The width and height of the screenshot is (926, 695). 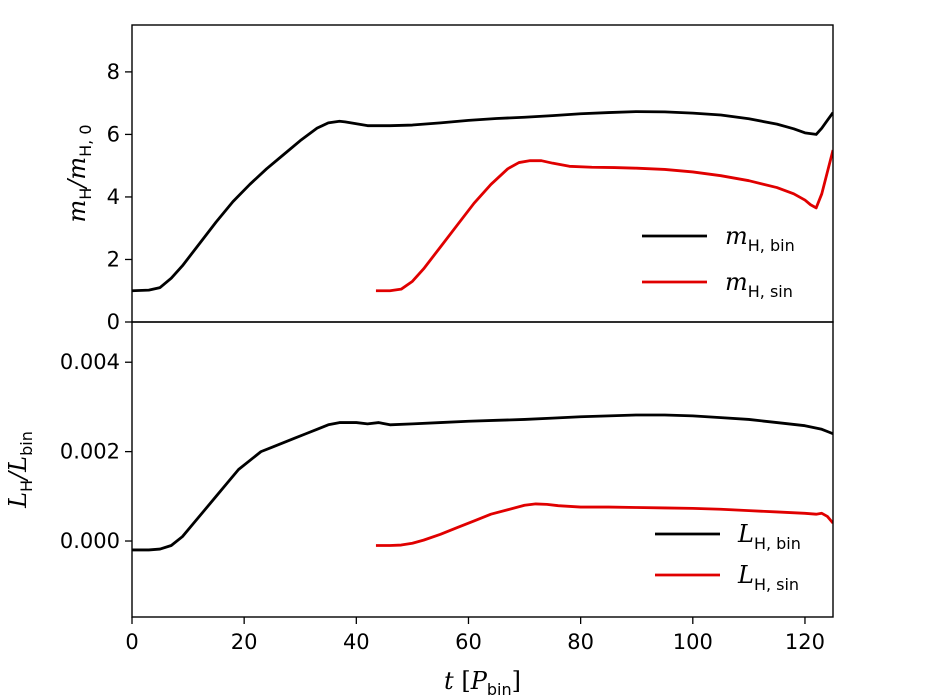 I want to click on series-line-m_H,sin, so click(x=604, y=221).